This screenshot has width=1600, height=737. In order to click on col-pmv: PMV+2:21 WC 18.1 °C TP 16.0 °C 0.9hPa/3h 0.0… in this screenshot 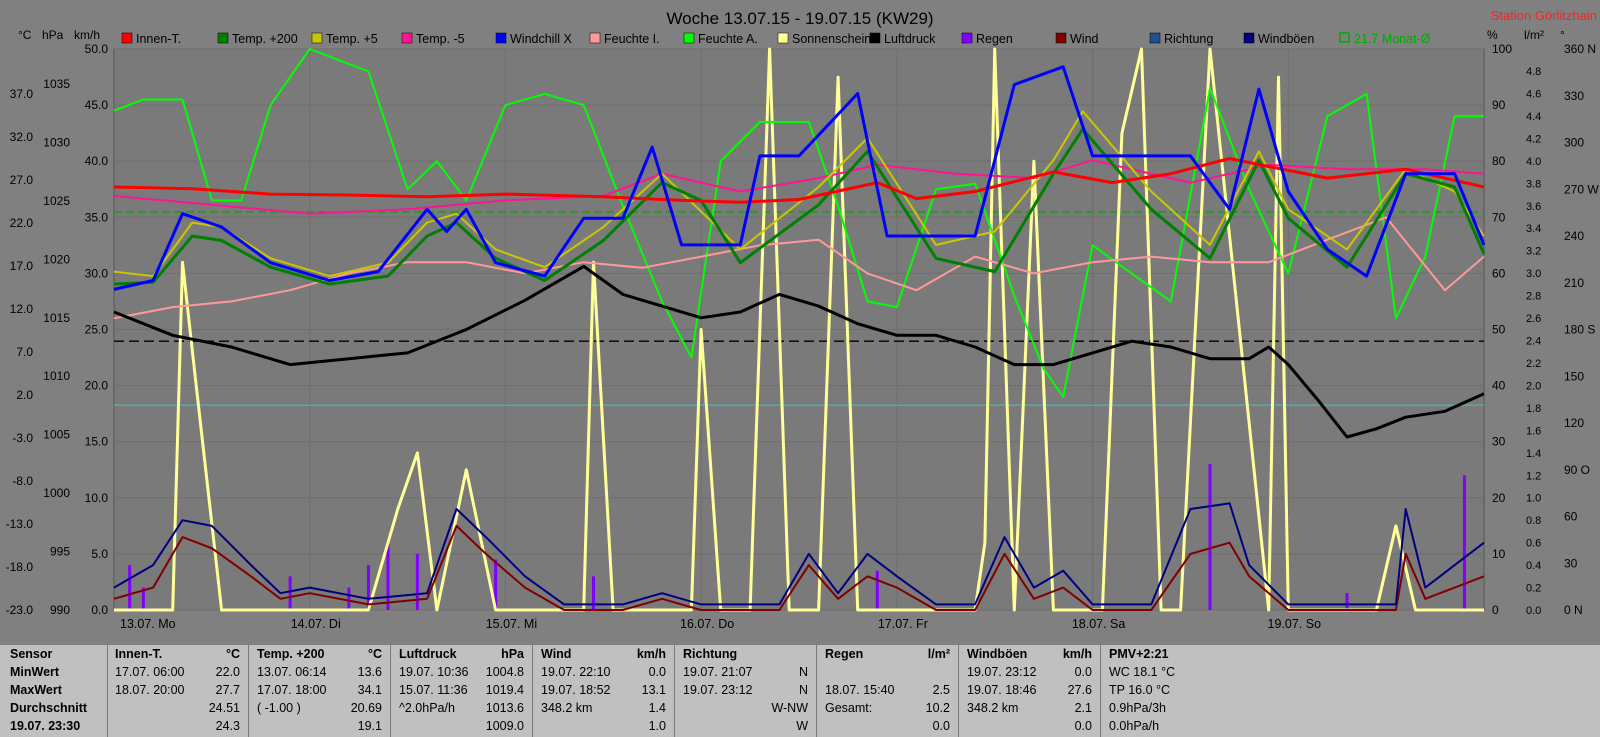, I will do `click(1201, 691)`.